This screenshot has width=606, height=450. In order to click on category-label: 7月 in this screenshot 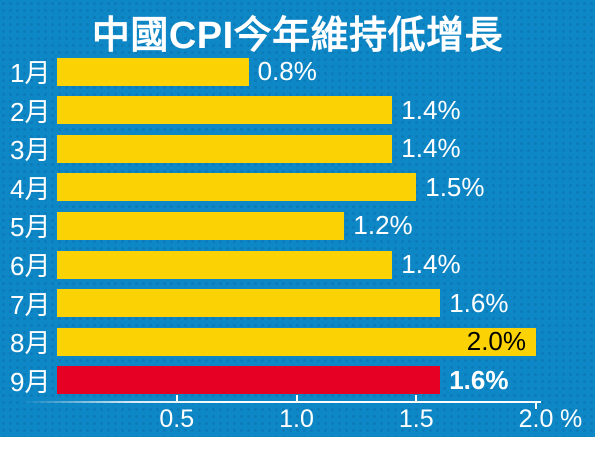, I will do `click(30, 304)`.